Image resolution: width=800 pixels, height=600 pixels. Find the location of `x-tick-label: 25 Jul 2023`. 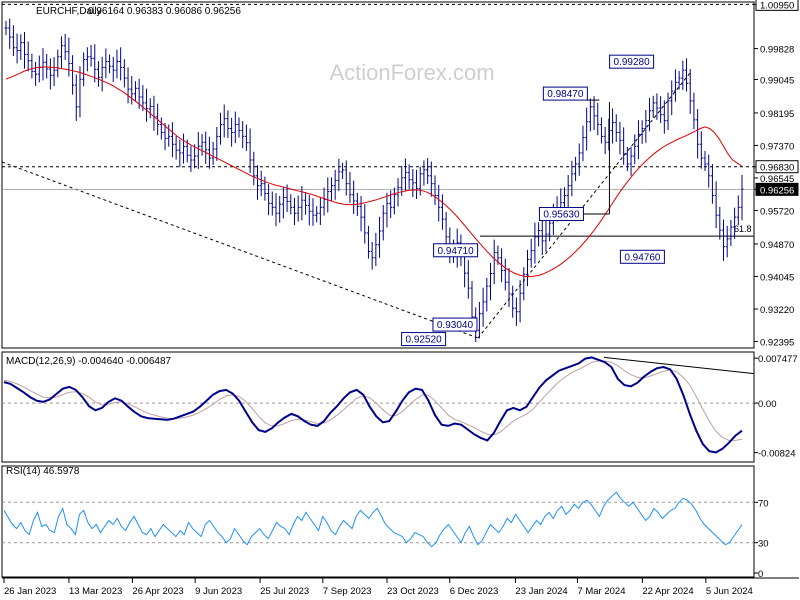

x-tick-label: 25 Jul 2023 is located at coordinates (284, 591).